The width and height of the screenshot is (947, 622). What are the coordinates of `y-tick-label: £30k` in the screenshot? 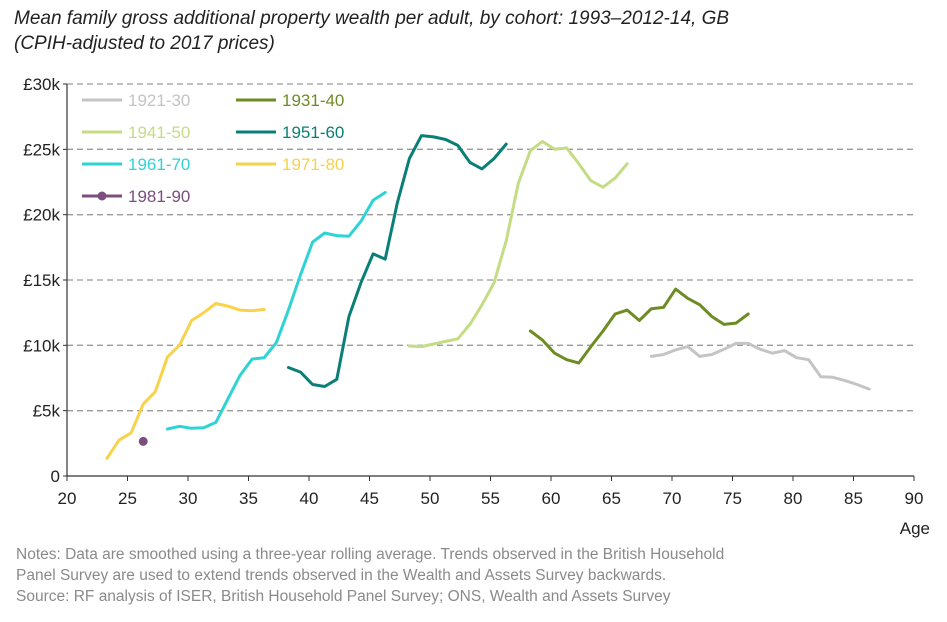 It's located at (41, 84).